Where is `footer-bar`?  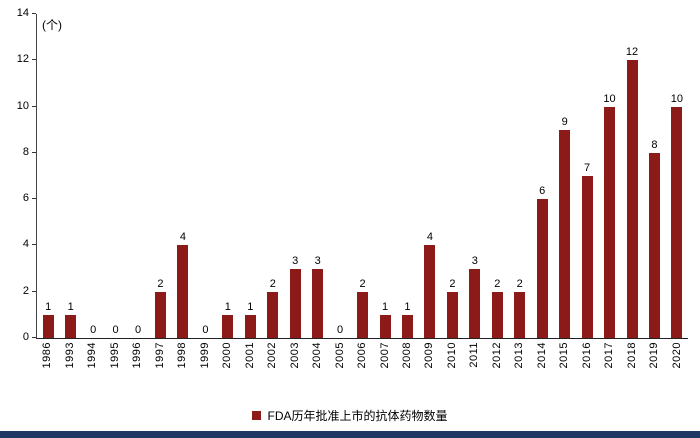
footer-bar is located at coordinates (350, 434).